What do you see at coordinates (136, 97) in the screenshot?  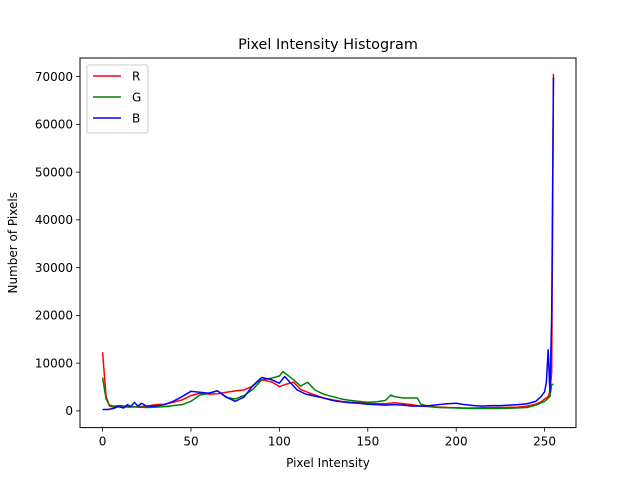 I see `legend-label-g: G` at bounding box center [136, 97].